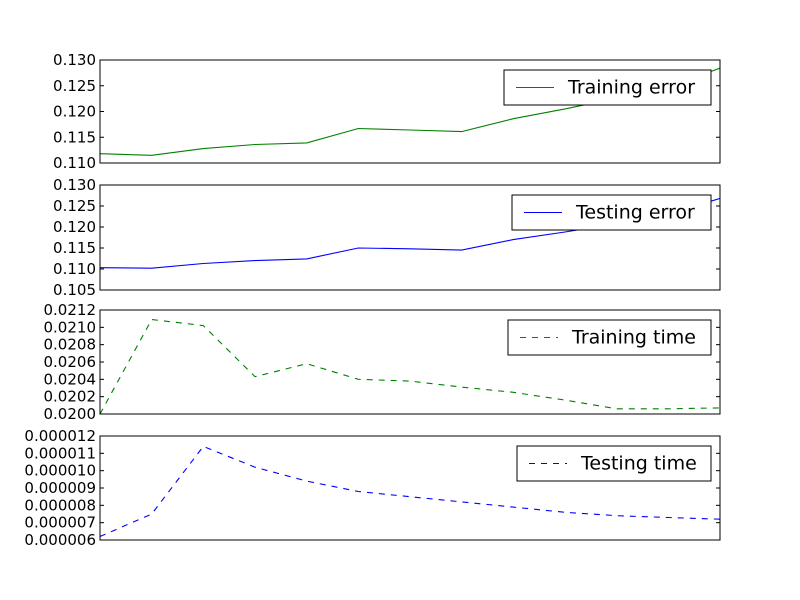 The width and height of the screenshot is (800, 600). Describe the element at coordinates (635, 213) in the screenshot. I see `legend-label: Testing error` at that location.